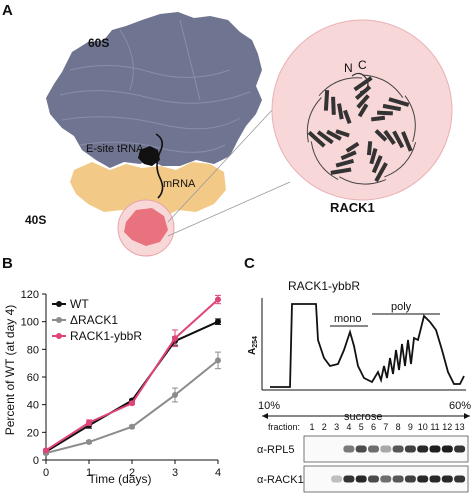 Image resolution: width=474 pixels, height=494 pixels. I want to click on mrna-strand, so click(159, 166).